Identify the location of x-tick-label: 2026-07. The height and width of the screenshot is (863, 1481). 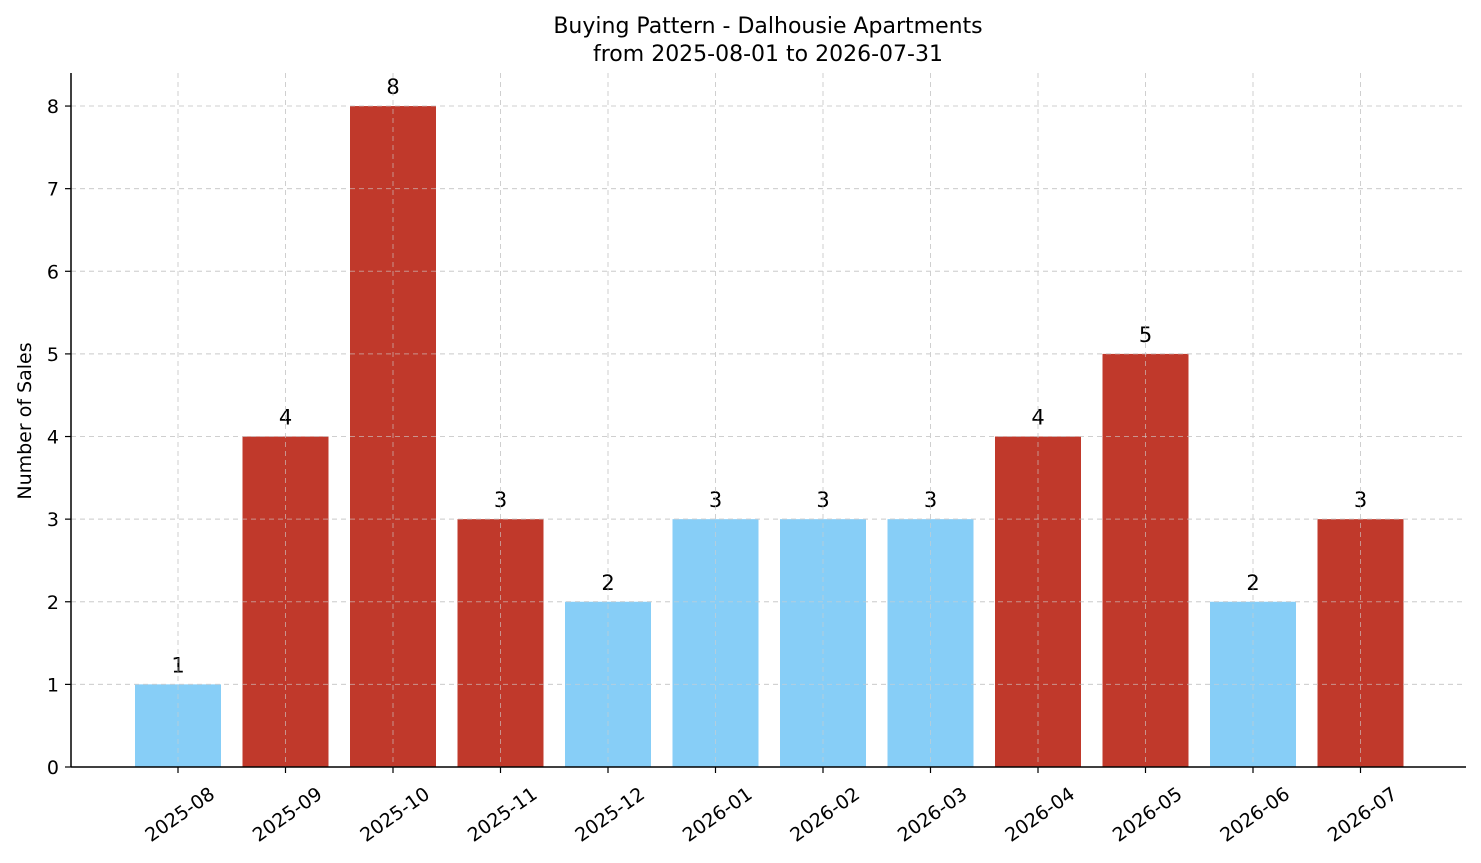
(1363, 815).